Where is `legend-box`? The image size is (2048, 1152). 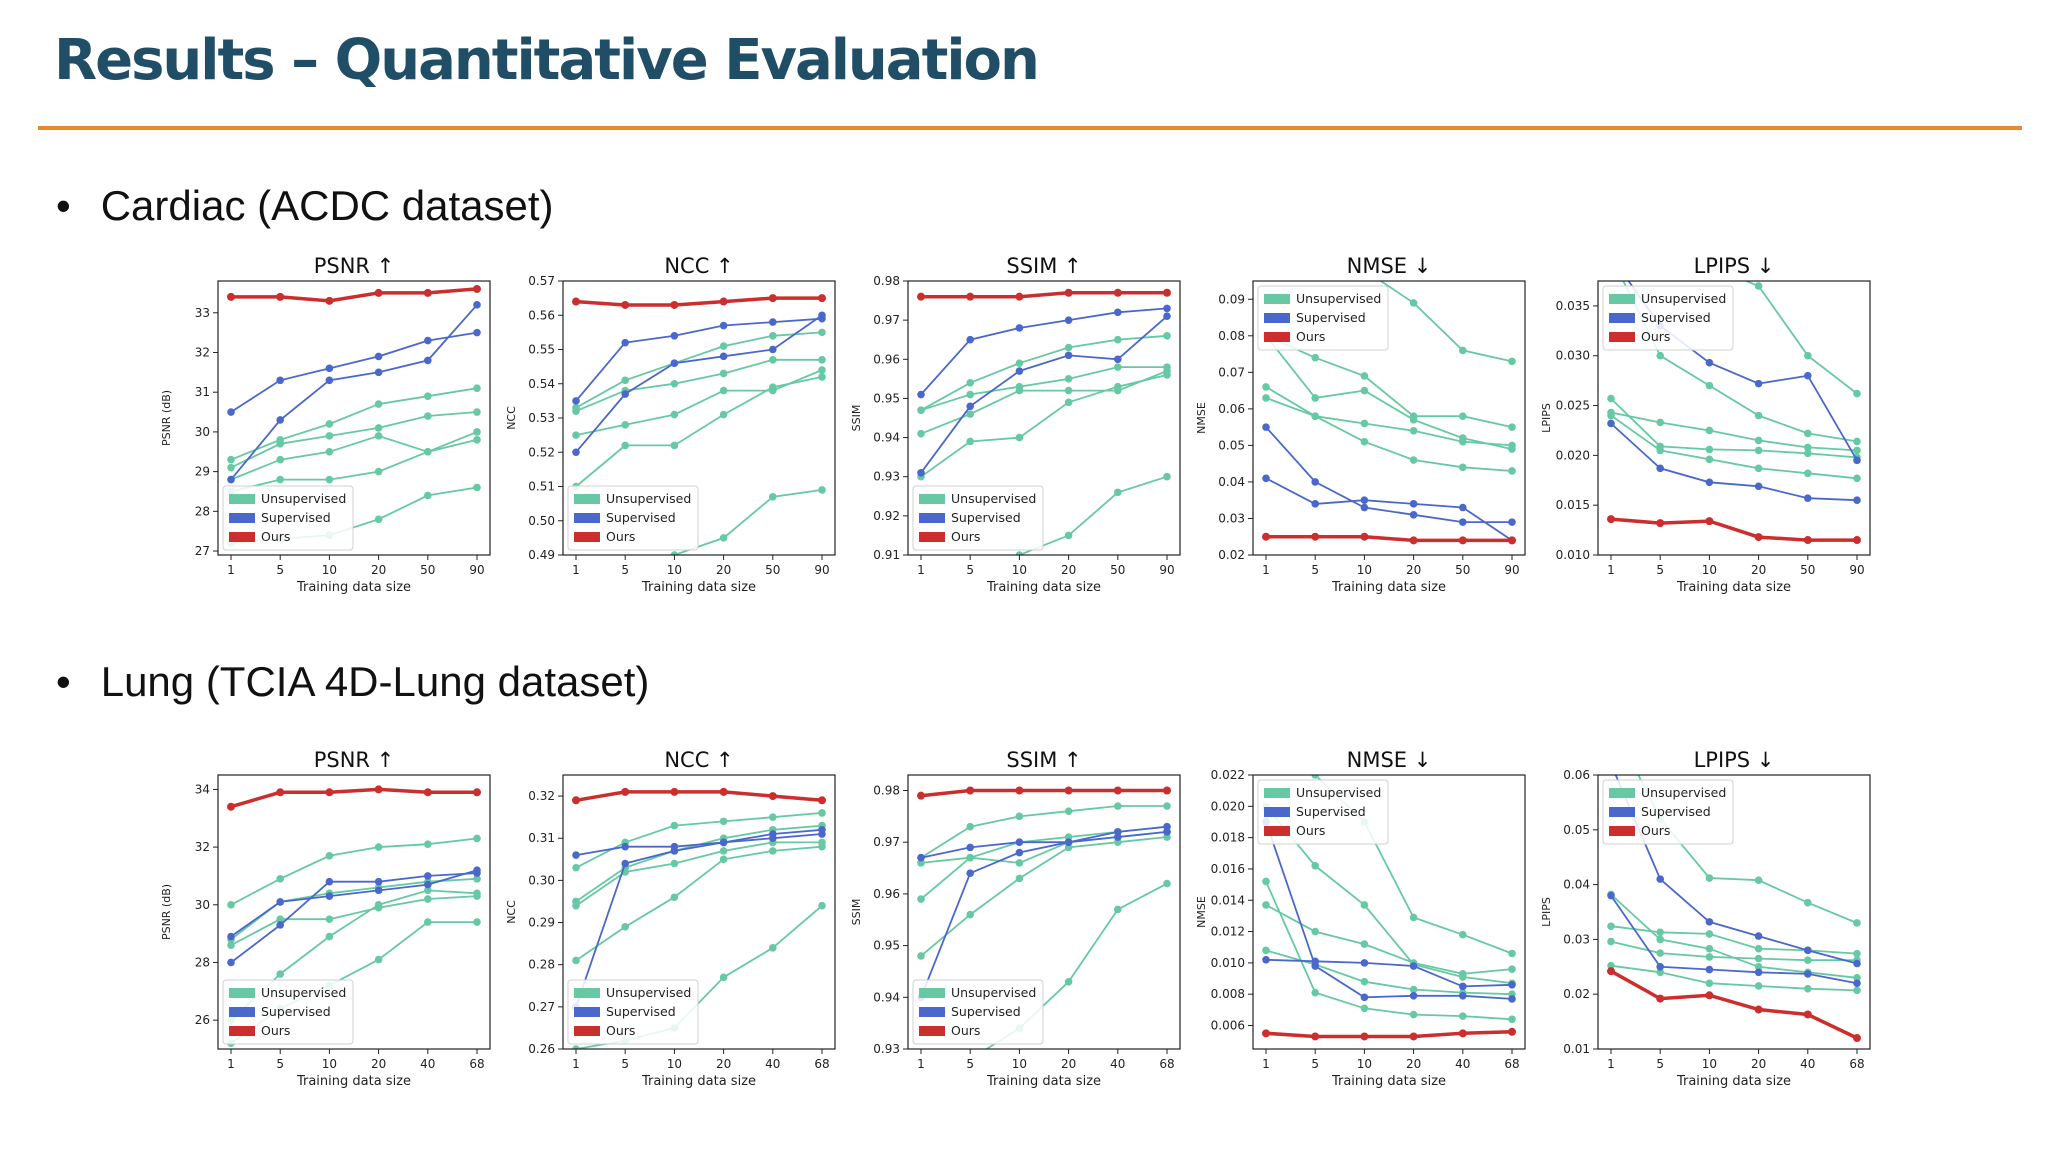
legend-box is located at coordinates (1668, 812).